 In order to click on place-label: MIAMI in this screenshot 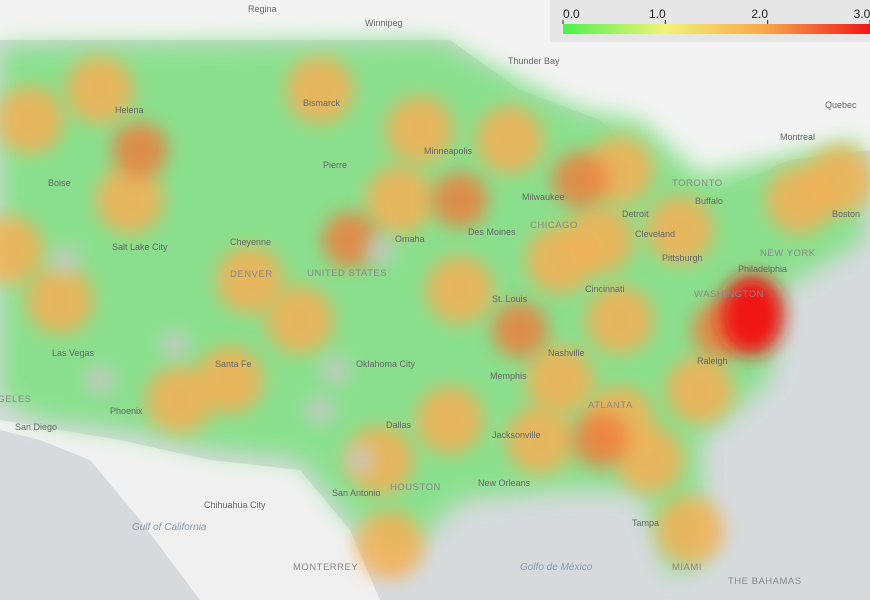, I will do `click(687, 567)`.